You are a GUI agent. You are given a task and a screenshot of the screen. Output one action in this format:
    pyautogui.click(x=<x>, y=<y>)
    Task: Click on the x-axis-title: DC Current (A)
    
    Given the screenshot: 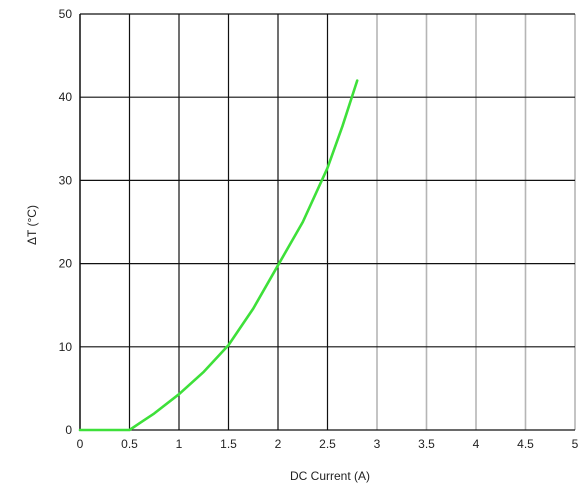 What is the action you would take?
    pyautogui.click(x=330, y=476)
    